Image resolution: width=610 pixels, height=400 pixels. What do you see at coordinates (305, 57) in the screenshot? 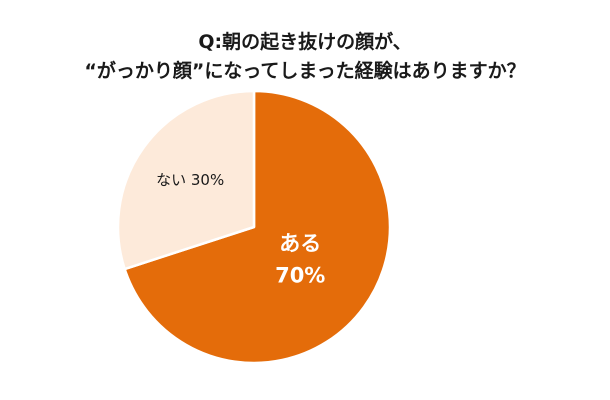
I see `chart-title: Q:朝の起き抜けの顔が、 “がっかり顔”になってしまった経験はありますか？` at bounding box center [305, 57].